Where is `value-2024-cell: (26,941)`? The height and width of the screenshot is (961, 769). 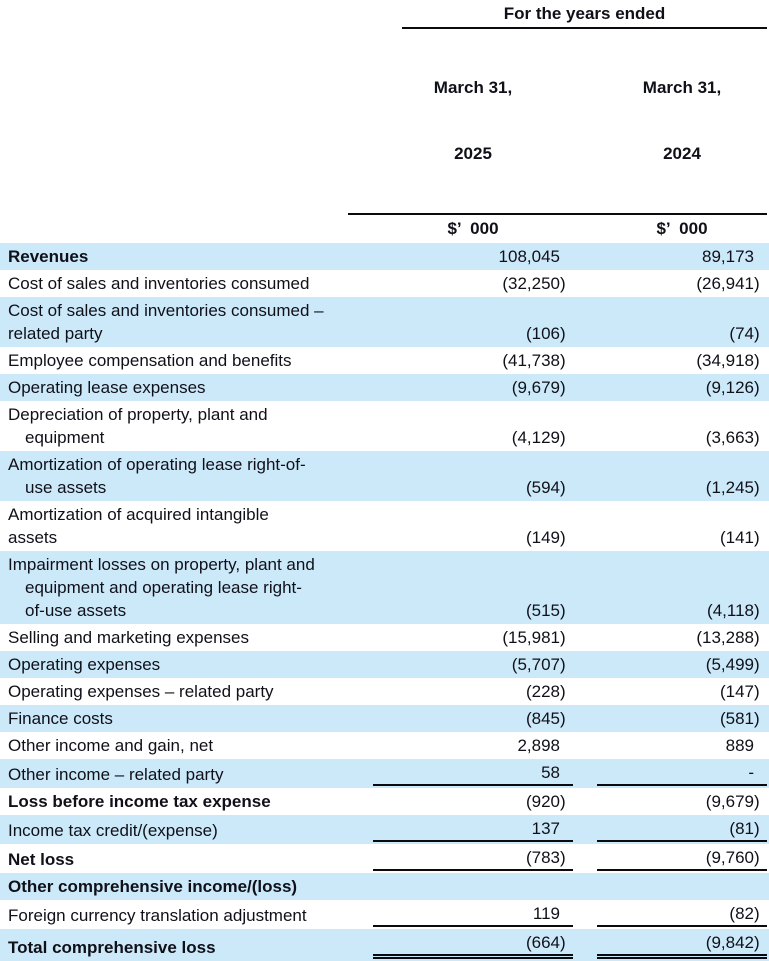 value-2024-cell: (26,941) is located at coordinates (682, 283).